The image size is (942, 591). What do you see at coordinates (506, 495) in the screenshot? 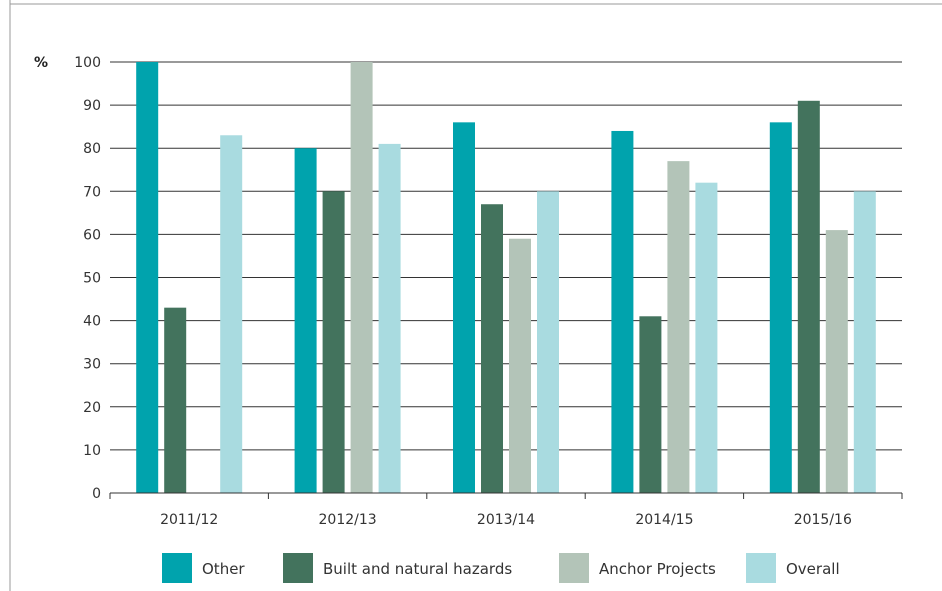
I see `axes` at bounding box center [506, 495].